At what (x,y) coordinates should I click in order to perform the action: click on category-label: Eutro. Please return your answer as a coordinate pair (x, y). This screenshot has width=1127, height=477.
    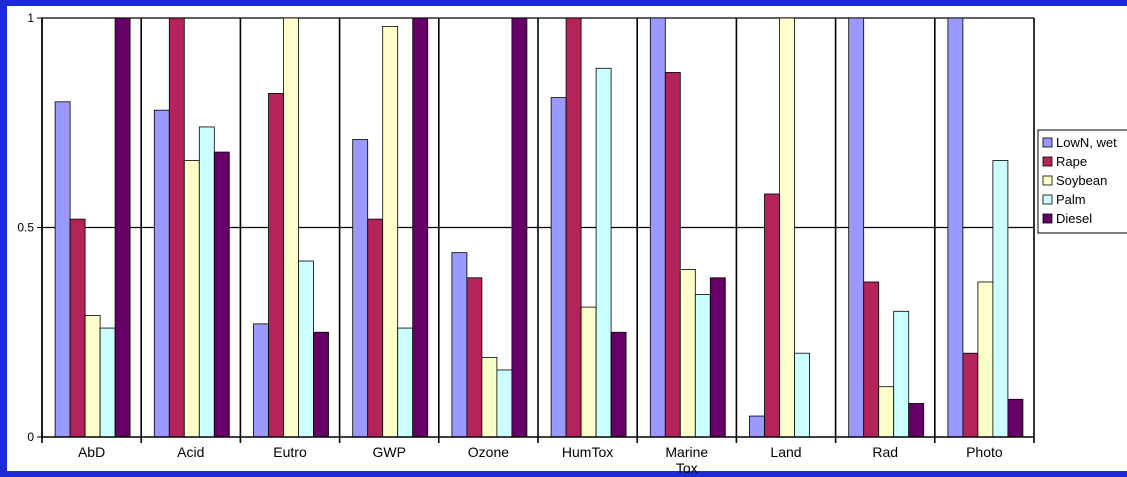
    Looking at the image, I should click on (290, 452).